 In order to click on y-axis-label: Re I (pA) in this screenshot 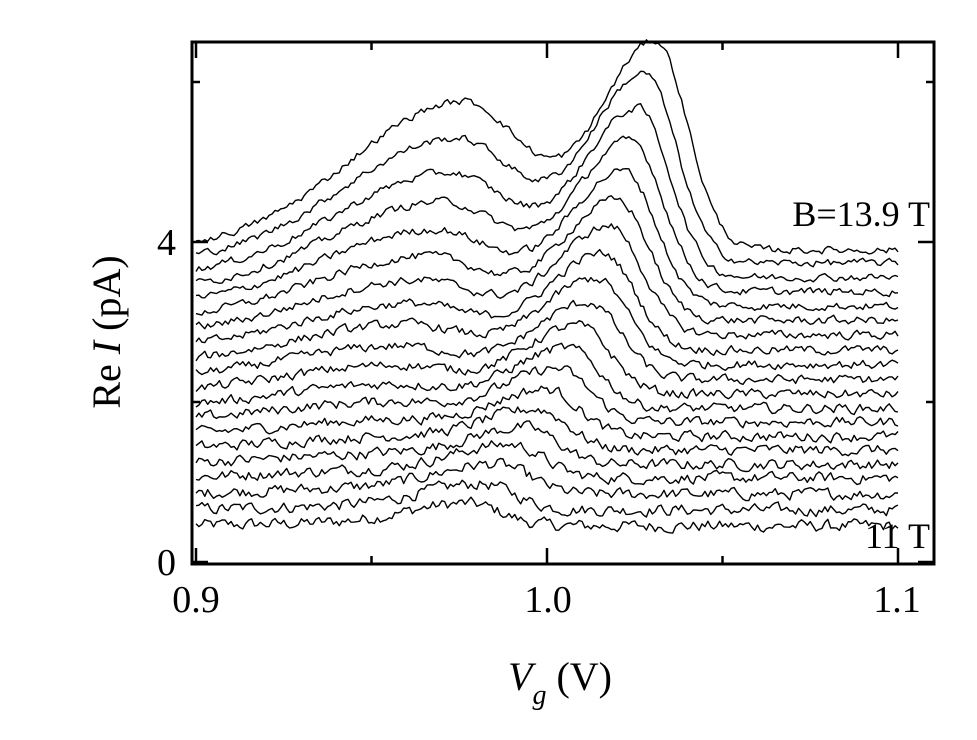, I will do `click(106, 331)`.